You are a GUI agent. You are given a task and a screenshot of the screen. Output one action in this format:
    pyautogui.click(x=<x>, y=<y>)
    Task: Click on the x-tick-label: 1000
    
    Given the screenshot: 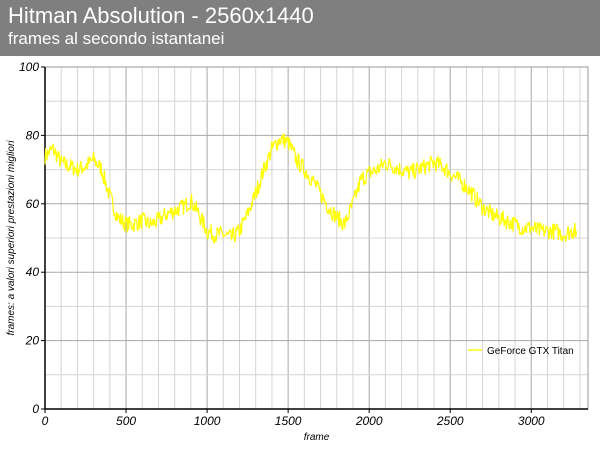 What is the action you would take?
    pyautogui.click(x=207, y=421)
    